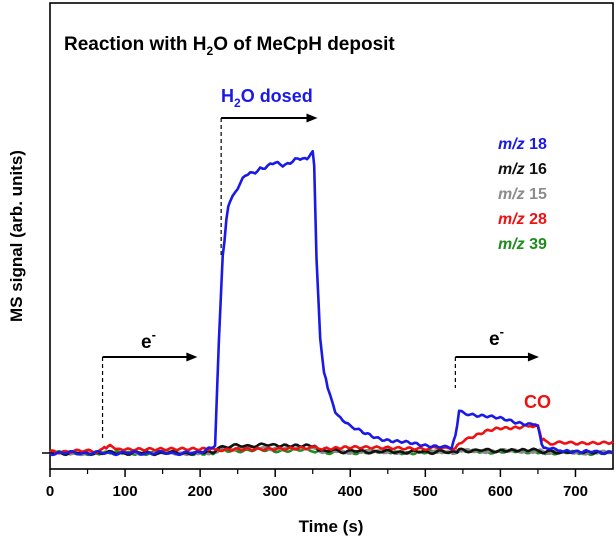 This screenshot has width=616, height=538. What do you see at coordinates (522, 169) in the screenshot?
I see `legend-entry-mz-16: m/z 16` at bounding box center [522, 169].